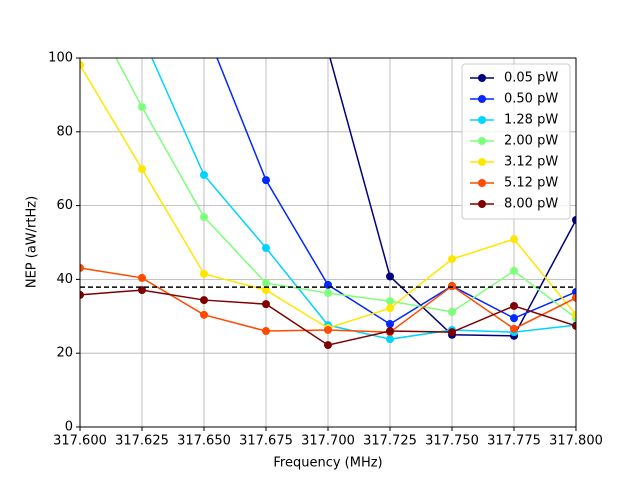  Describe the element at coordinates (266, 441) in the screenshot. I see `x-tick-label: 317.675` at that location.